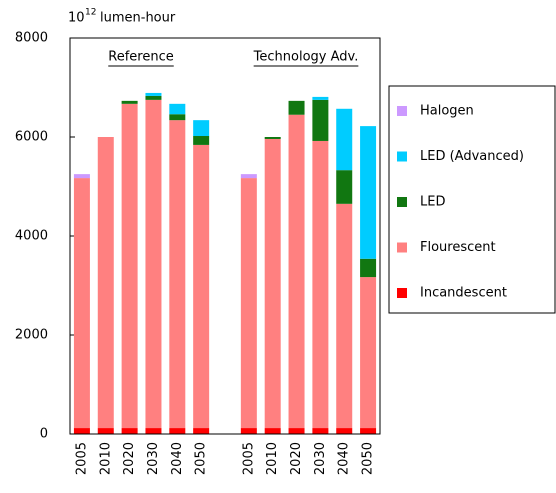 The image size is (556, 493). What do you see at coordinates (458, 247) in the screenshot?
I see `legend-label: Flourescent` at bounding box center [458, 247].